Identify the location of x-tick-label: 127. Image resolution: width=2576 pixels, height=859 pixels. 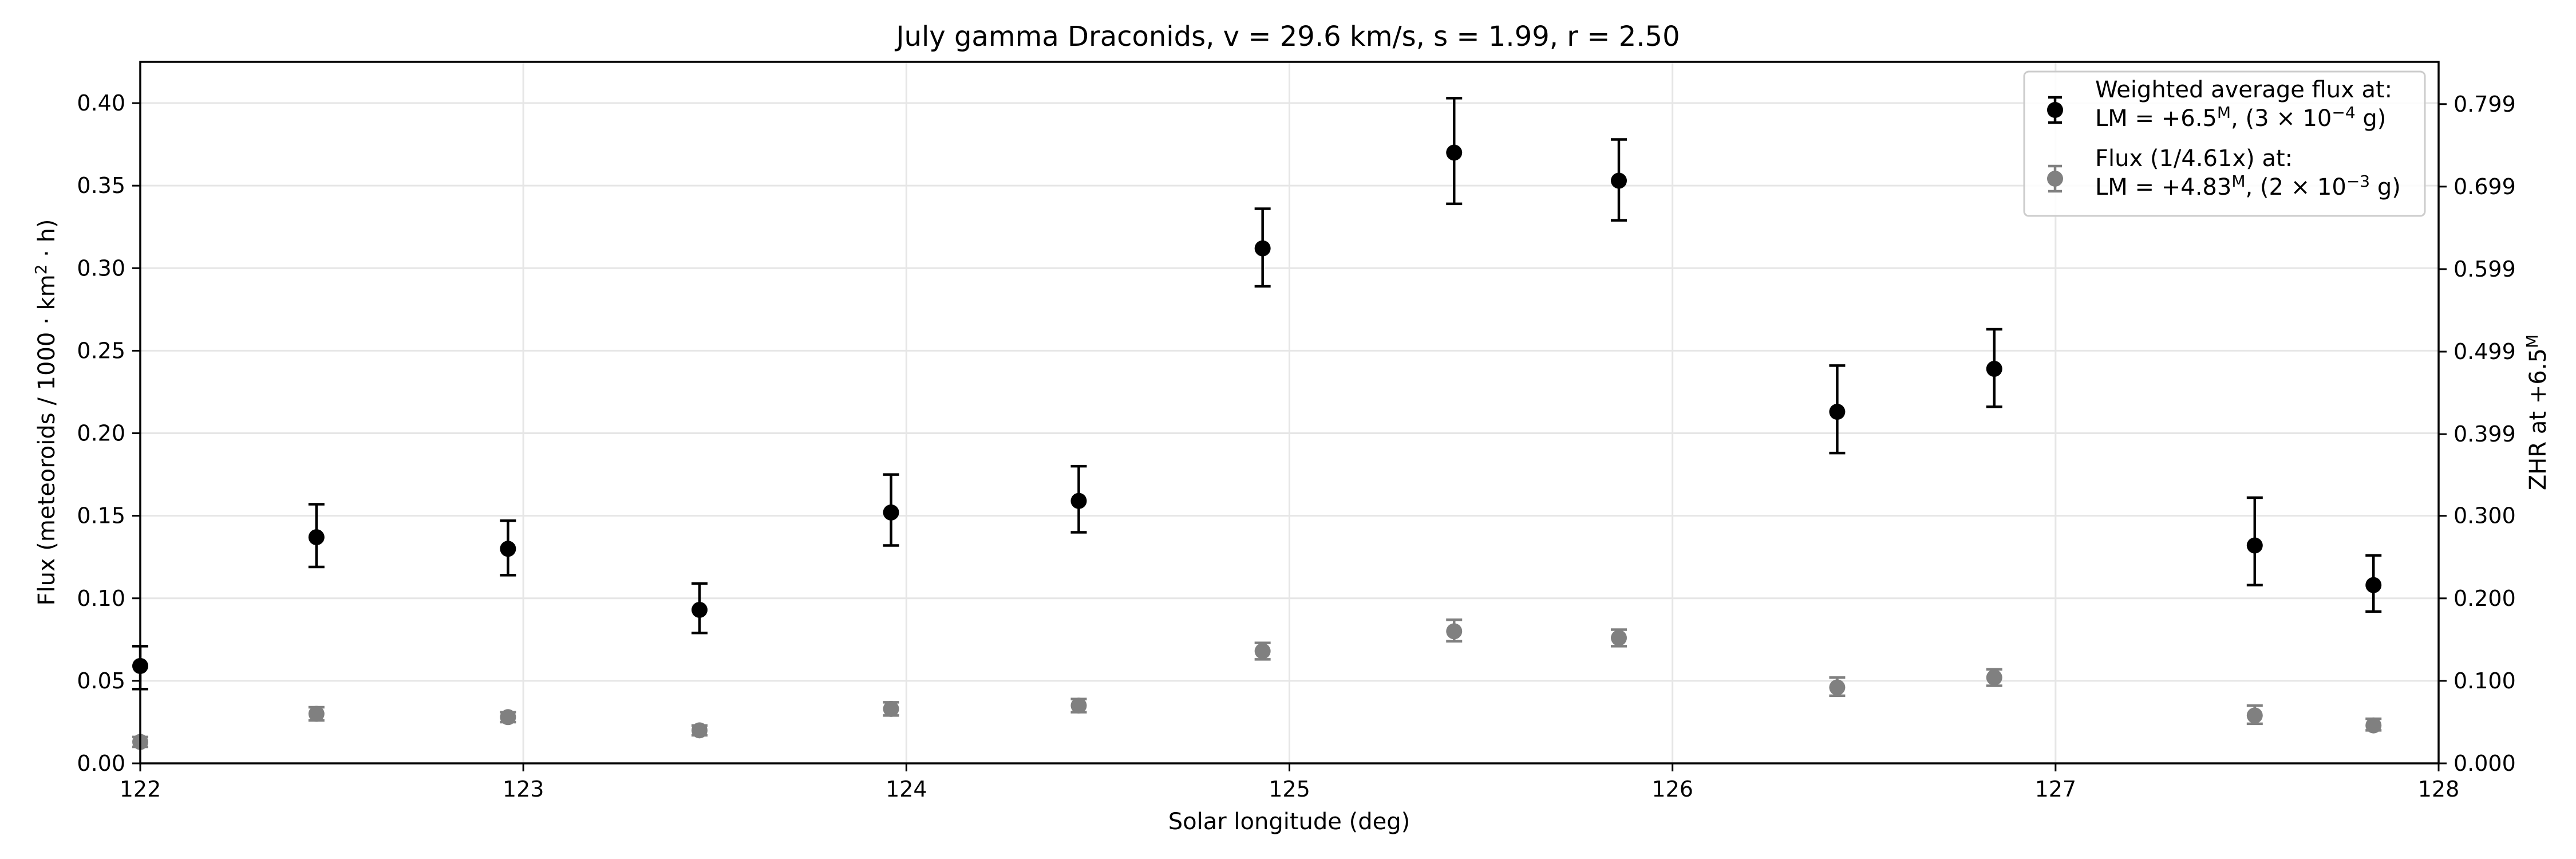
(2056, 789).